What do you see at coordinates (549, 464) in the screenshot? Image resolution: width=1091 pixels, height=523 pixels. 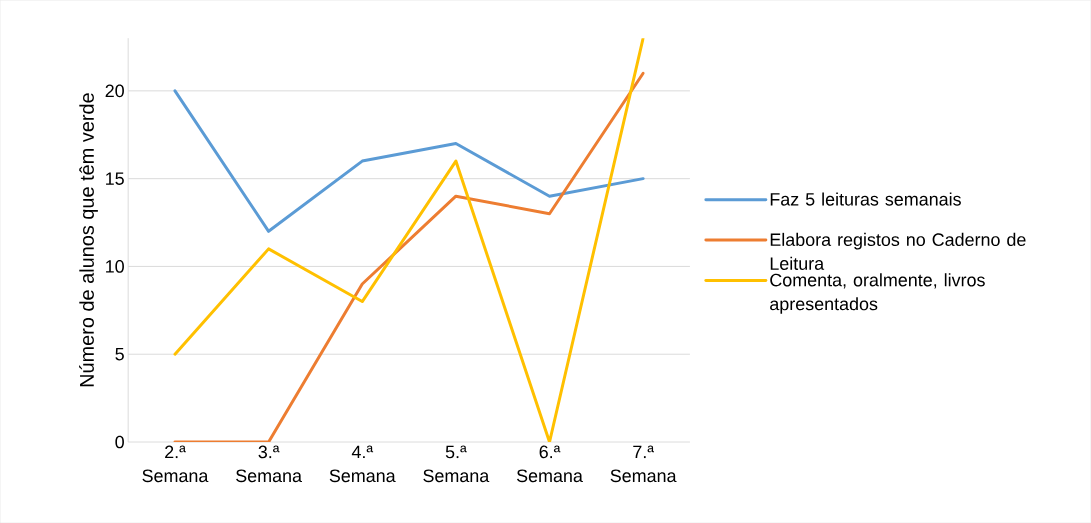 I see `x-tick-label: 6.ª Semana` at bounding box center [549, 464].